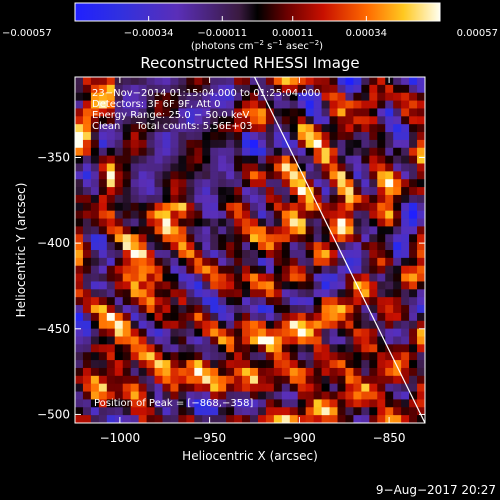  What do you see at coordinates (436, 490) in the screenshot?
I see `footer-timestamp: 9−Aug−2017 20:27` at bounding box center [436, 490].